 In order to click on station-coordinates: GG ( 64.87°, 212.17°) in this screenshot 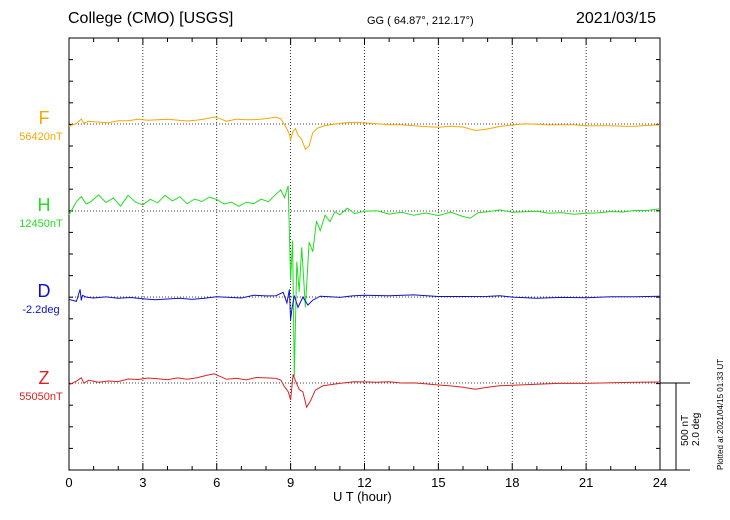, I will do `click(420, 21)`.